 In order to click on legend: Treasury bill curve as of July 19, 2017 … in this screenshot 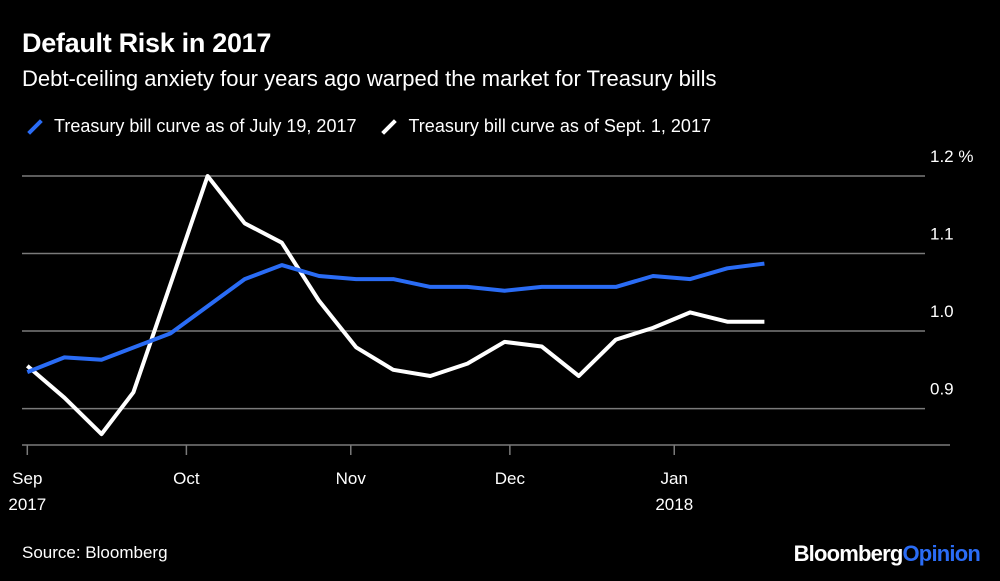, I will do `click(376, 126)`.